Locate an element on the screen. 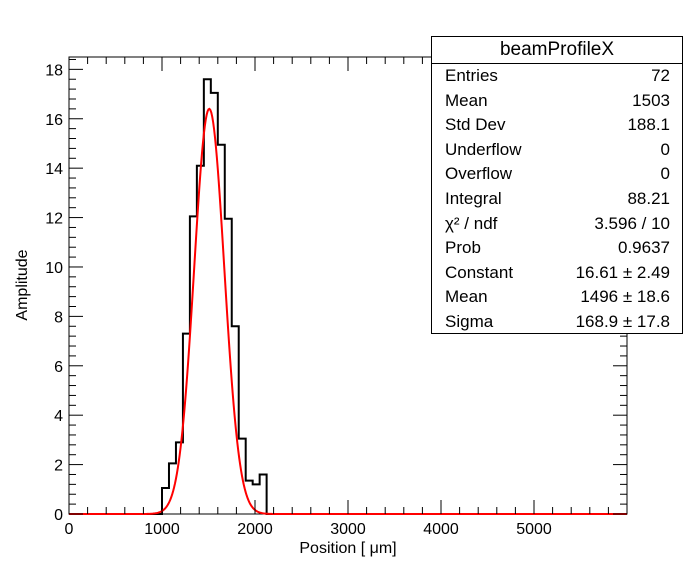  stat-label: Underflow is located at coordinates (483, 149).